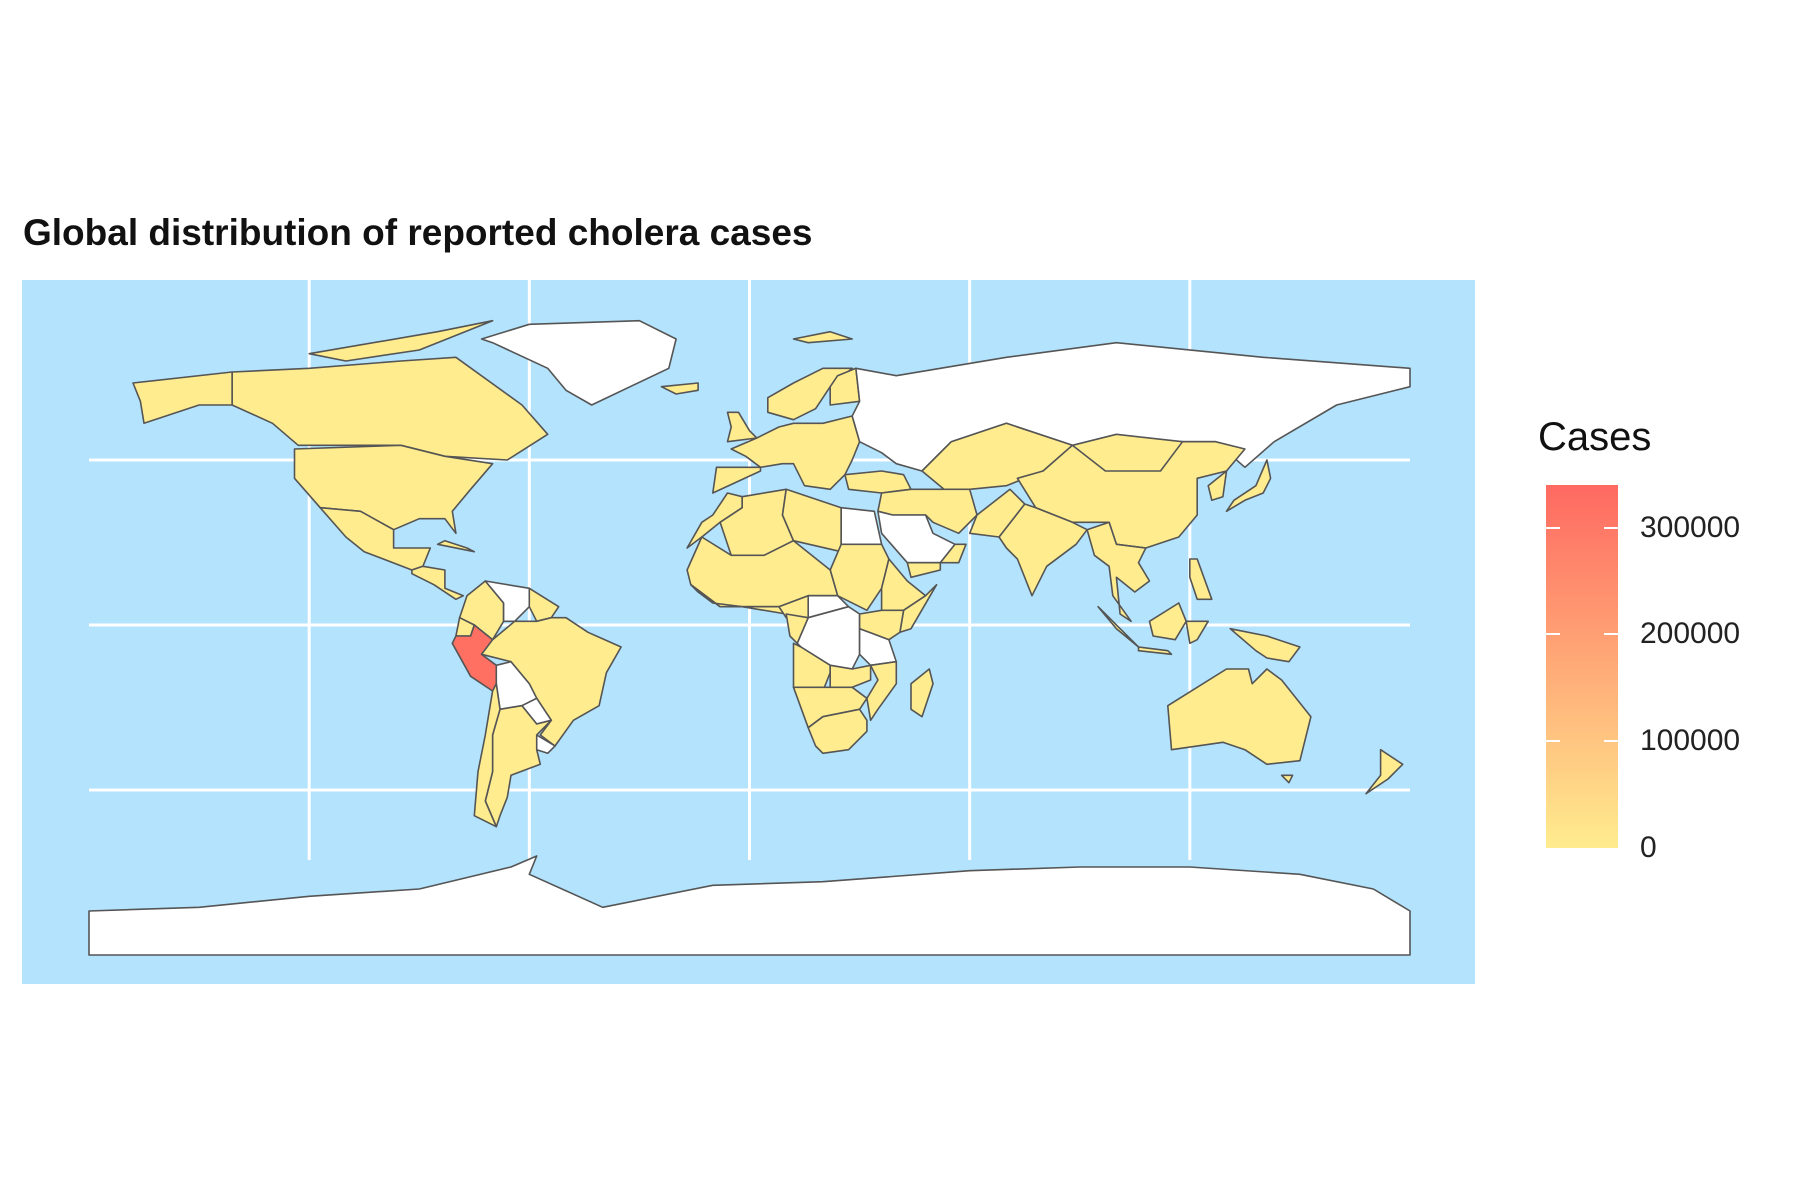 This screenshot has width=1800, height=1200. I want to click on country-south-africa, so click(837, 731).